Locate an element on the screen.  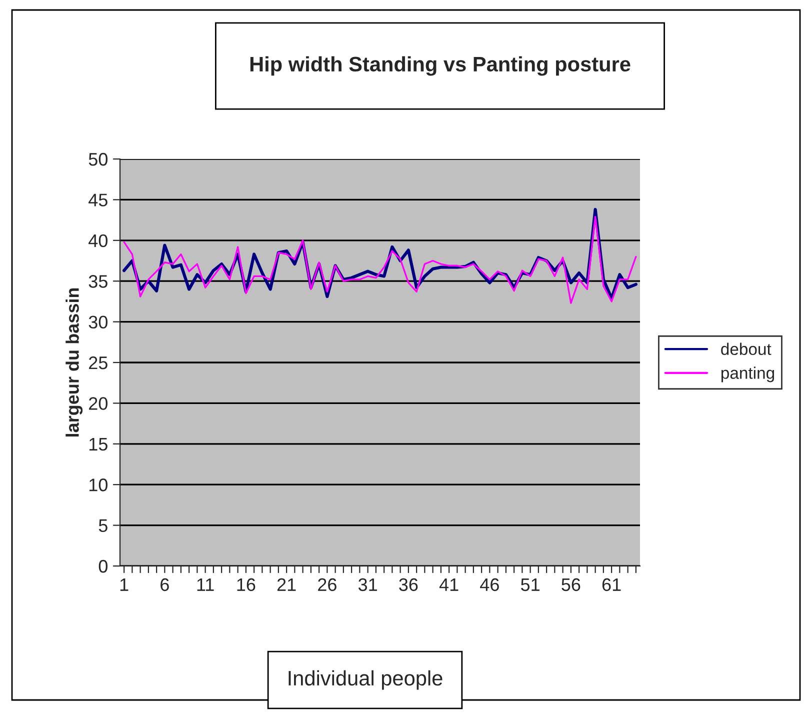
y-tick-label: 20 is located at coordinates (98, 403).